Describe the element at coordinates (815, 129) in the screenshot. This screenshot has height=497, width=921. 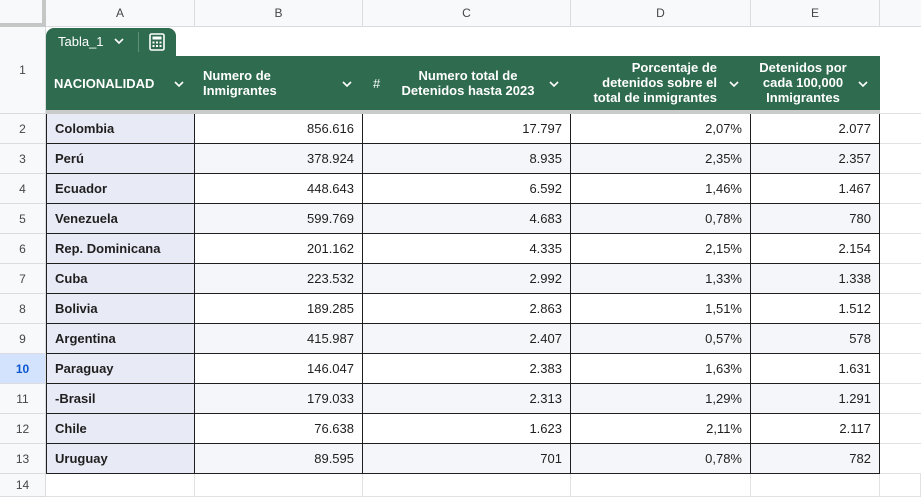
I see `cell-por100k: 2.077` at that location.